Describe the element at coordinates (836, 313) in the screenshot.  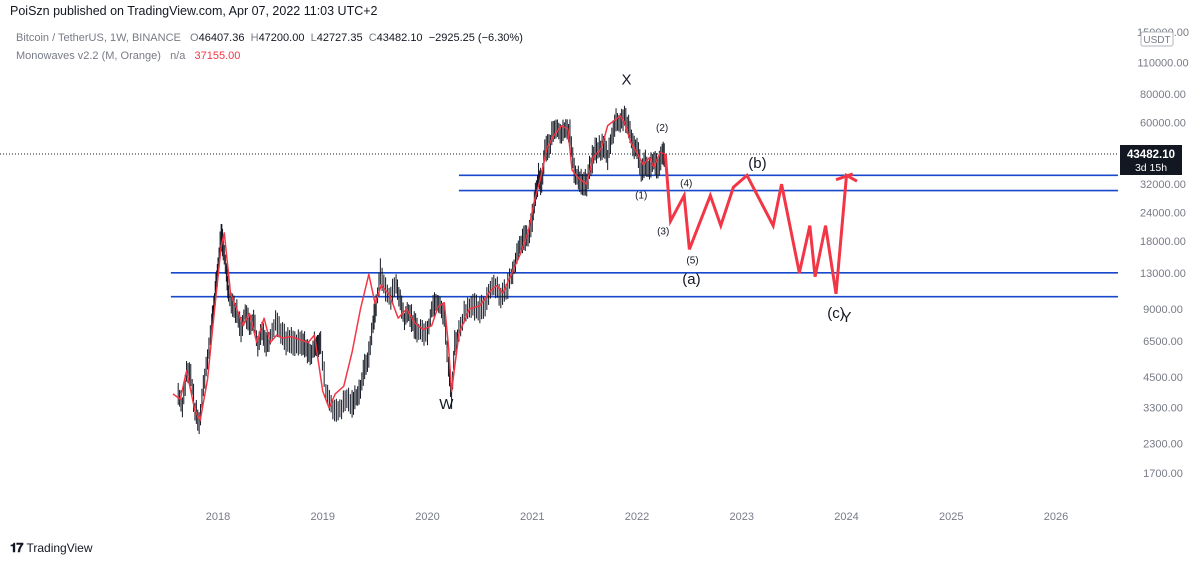
I see `annotation-label: (c)` at that location.